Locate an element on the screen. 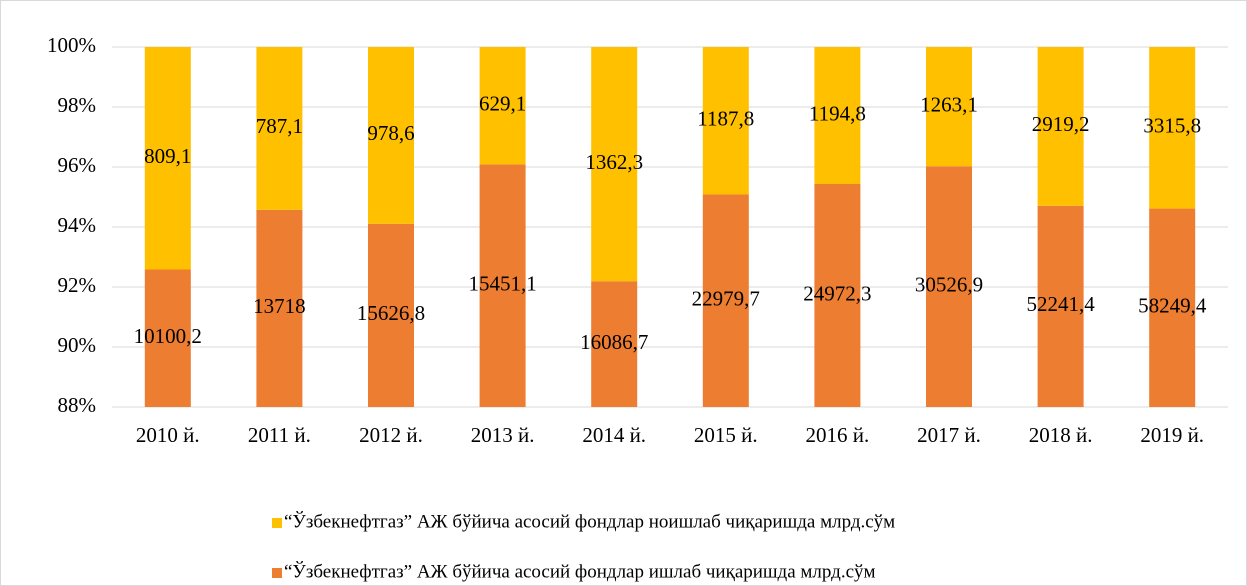 This screenshot has width=1247, height=586. x-tick-label: 2011 й. is located at coordinates (279, 435).